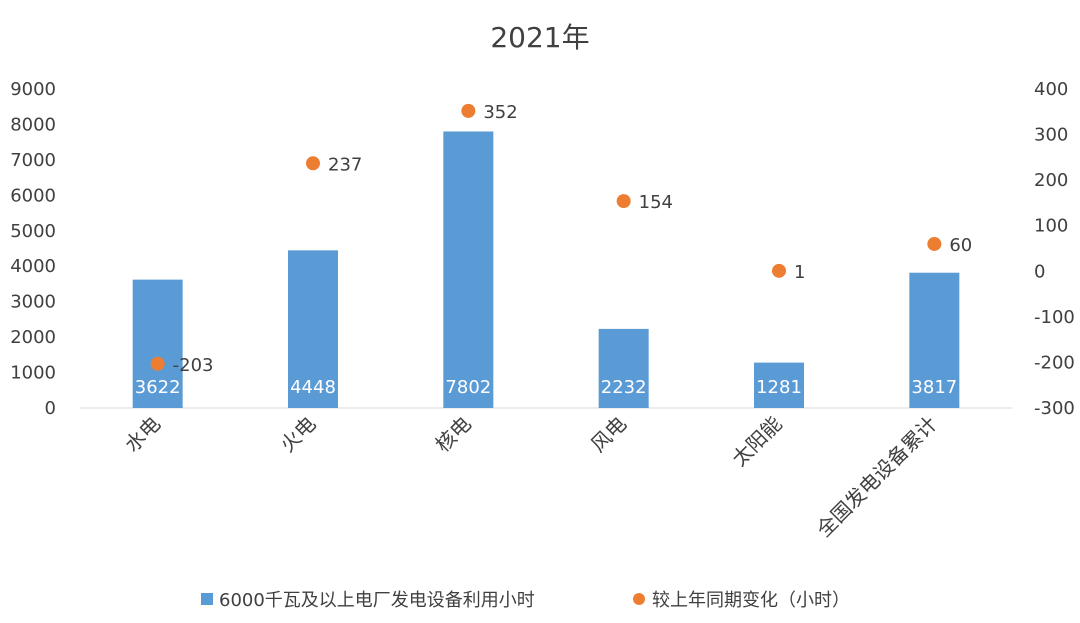 The height and width of the screenshot is (623, 1080). I want to click on scatter-data-label: 1, so click(799, 272).